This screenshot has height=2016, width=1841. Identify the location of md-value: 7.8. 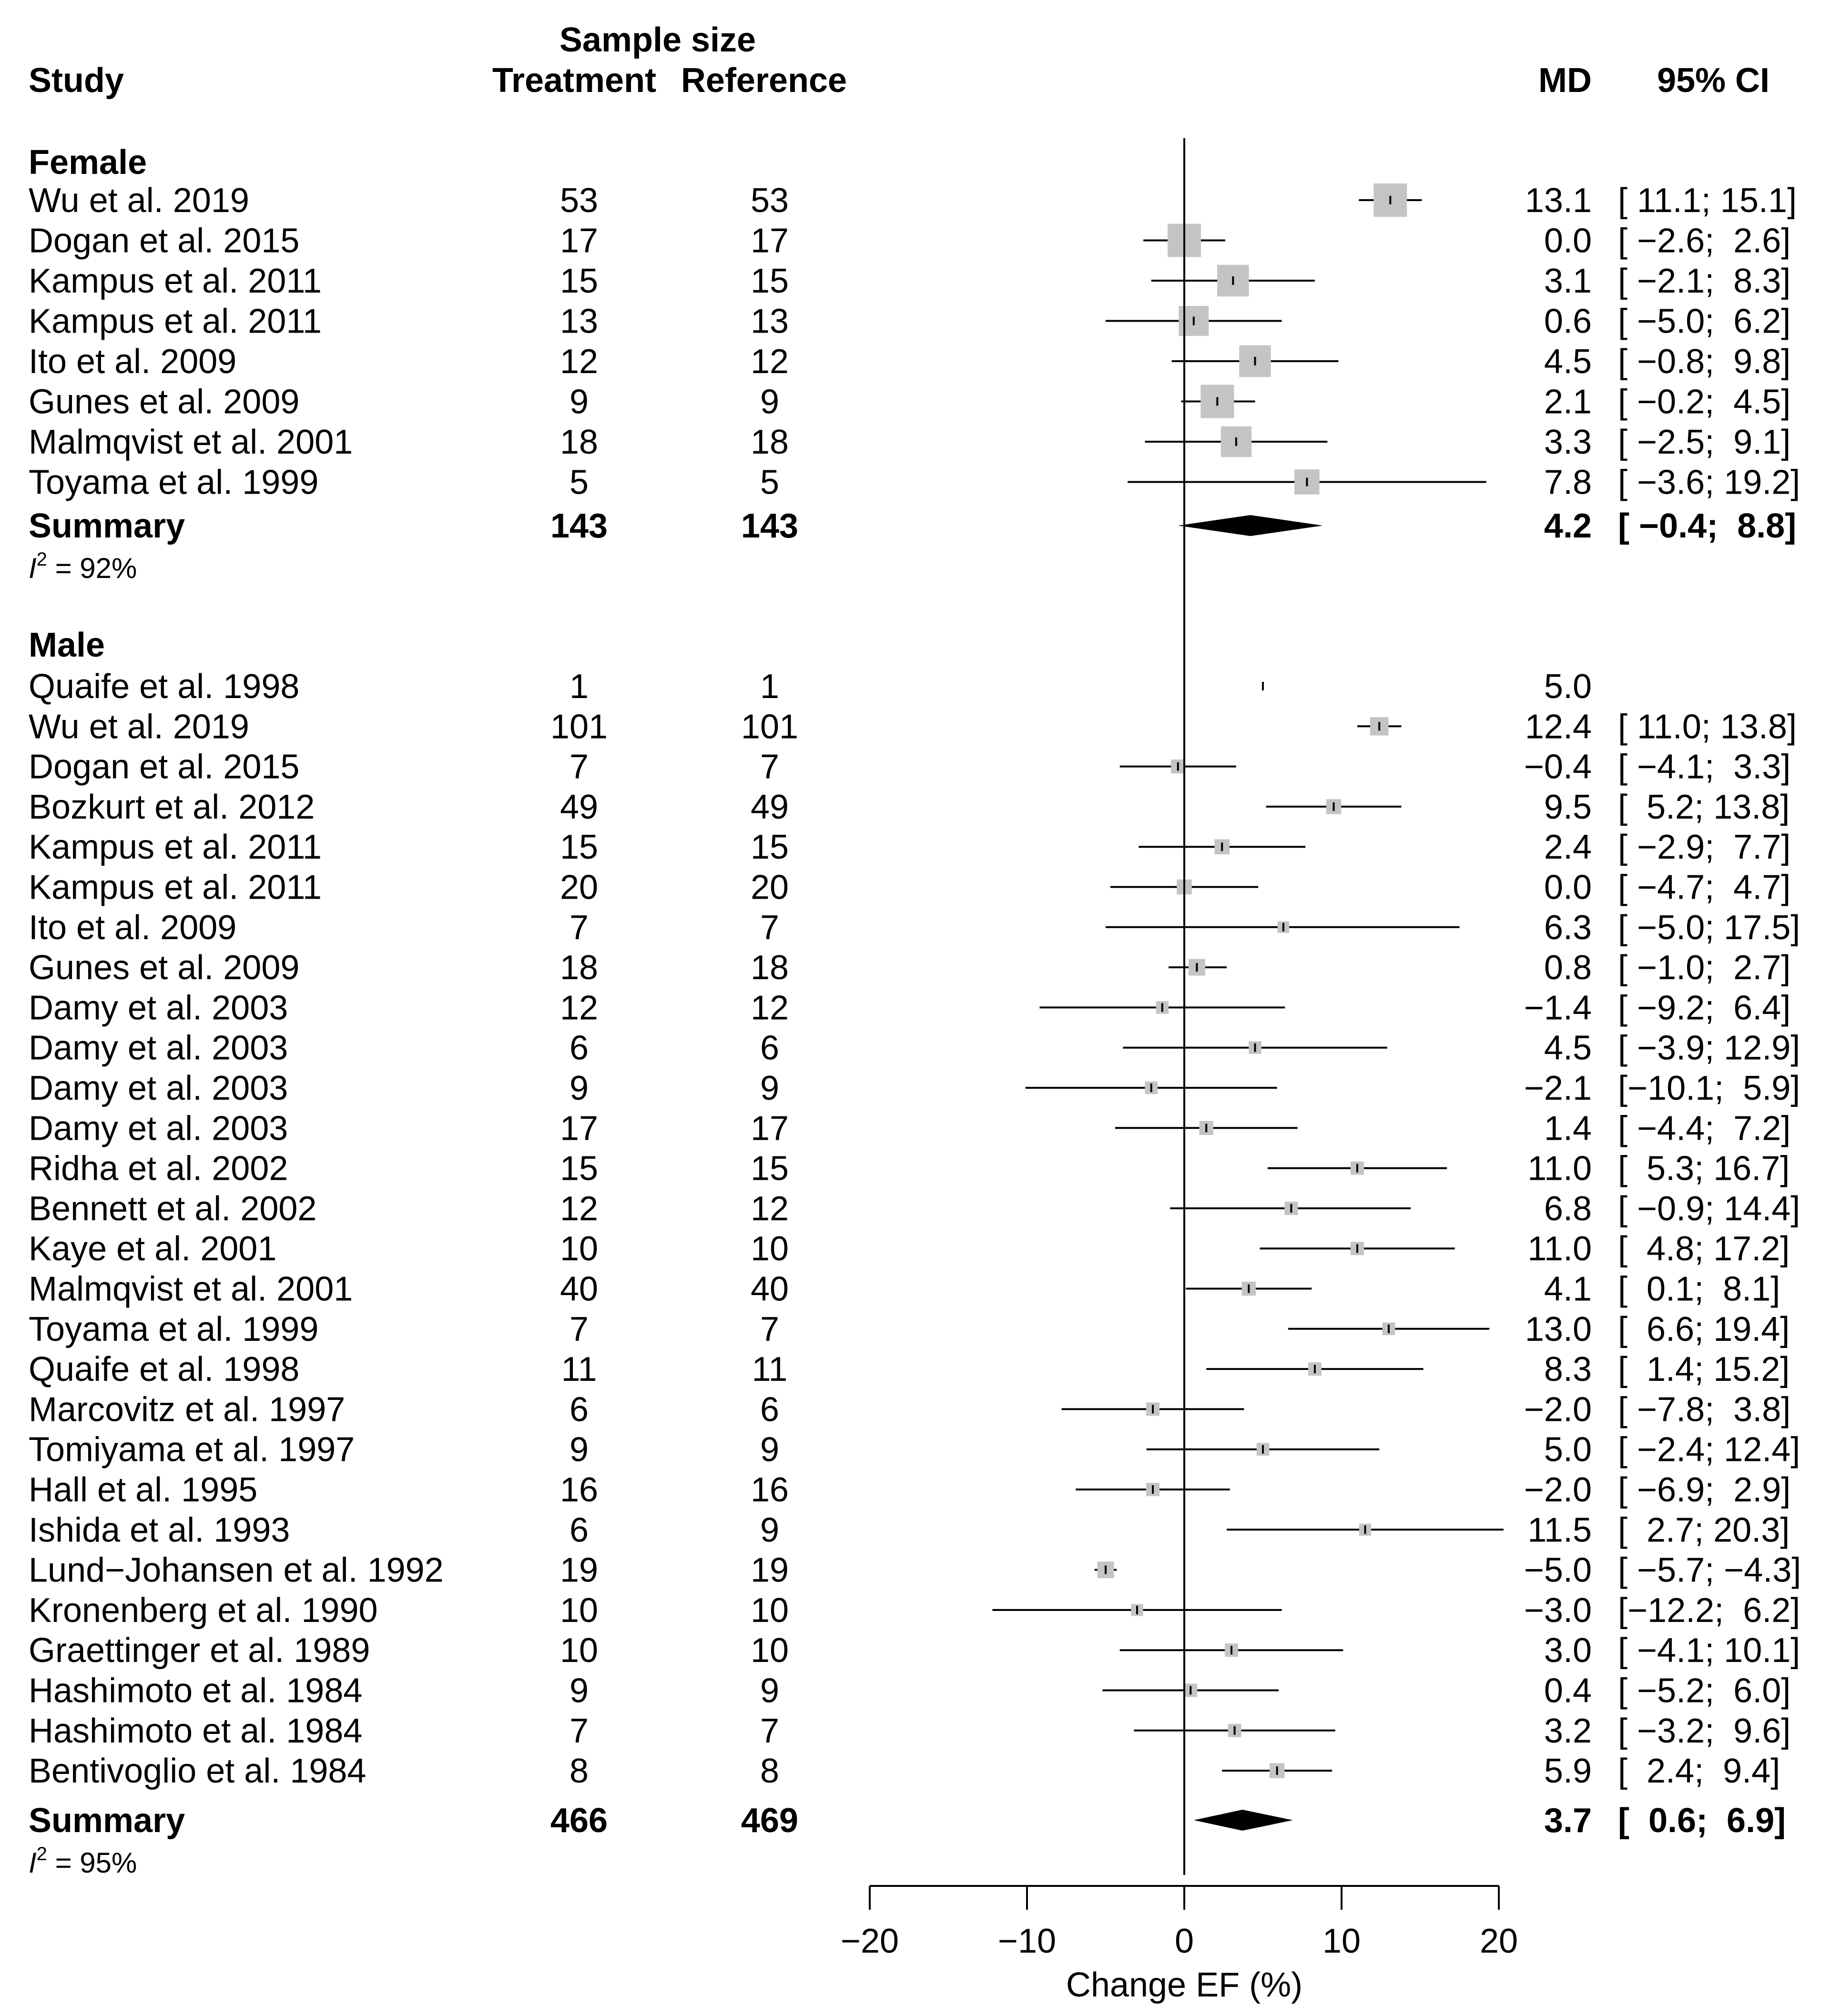
(1568, 483).